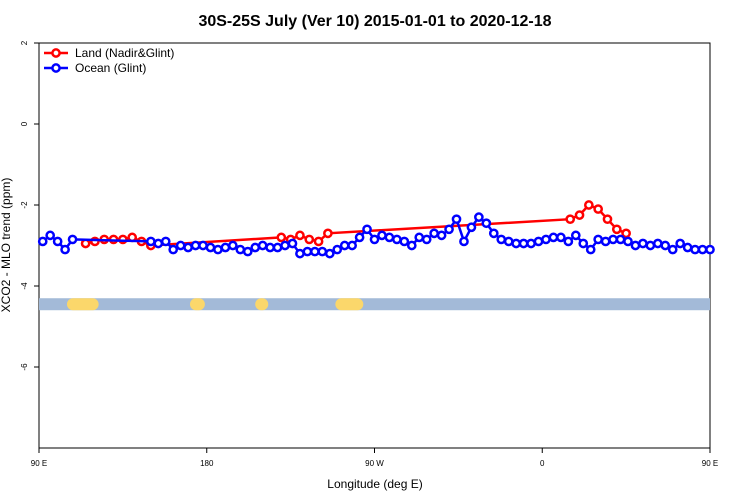 The image size is (750, 500). I want to click on legend-entry: Land (Nadir&Glint), so click(109, 53).